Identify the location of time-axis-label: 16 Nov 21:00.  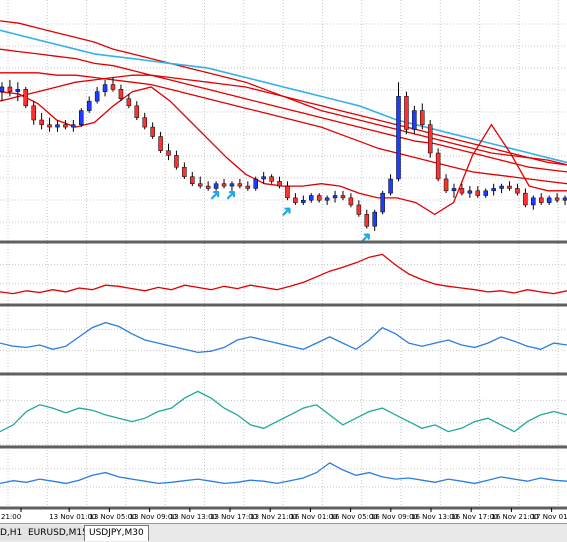
(514, 517).